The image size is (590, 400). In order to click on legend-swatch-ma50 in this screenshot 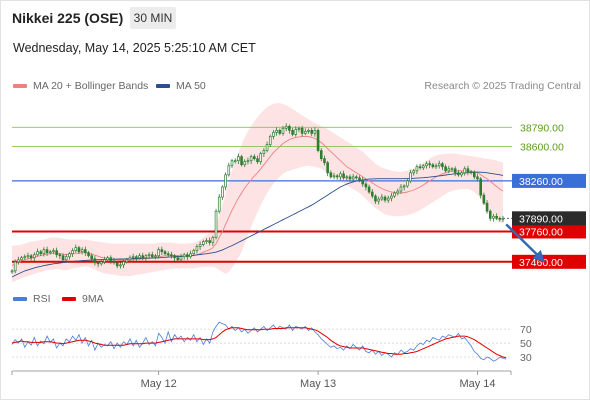, I will do `click(163, 86)`.